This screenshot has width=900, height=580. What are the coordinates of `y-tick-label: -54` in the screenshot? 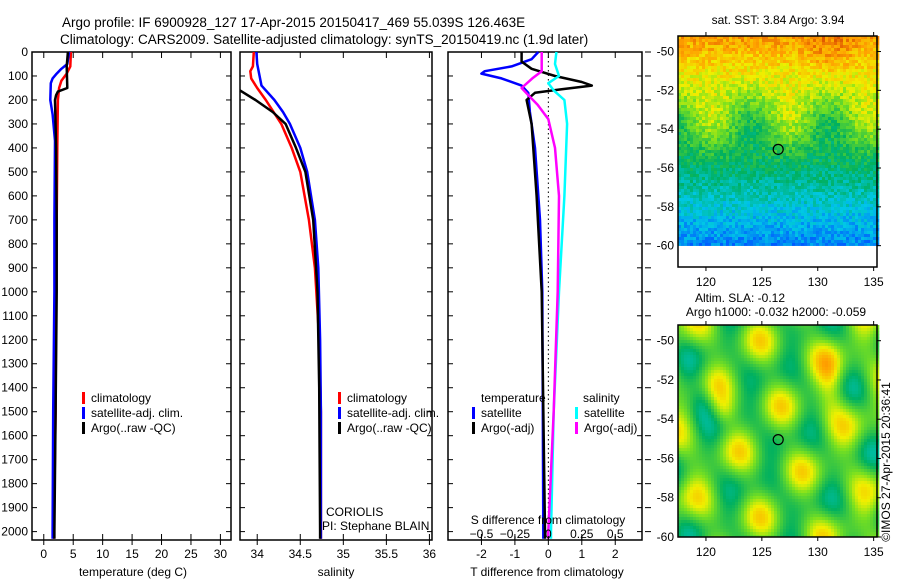 It's located at (666, 129).